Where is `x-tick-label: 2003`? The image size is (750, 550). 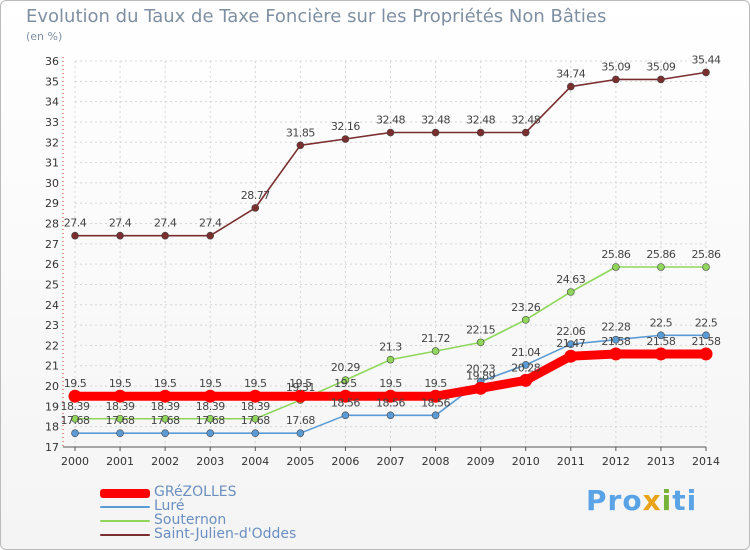
x-tick-label: 2003 is located at coordinates (210, 461).